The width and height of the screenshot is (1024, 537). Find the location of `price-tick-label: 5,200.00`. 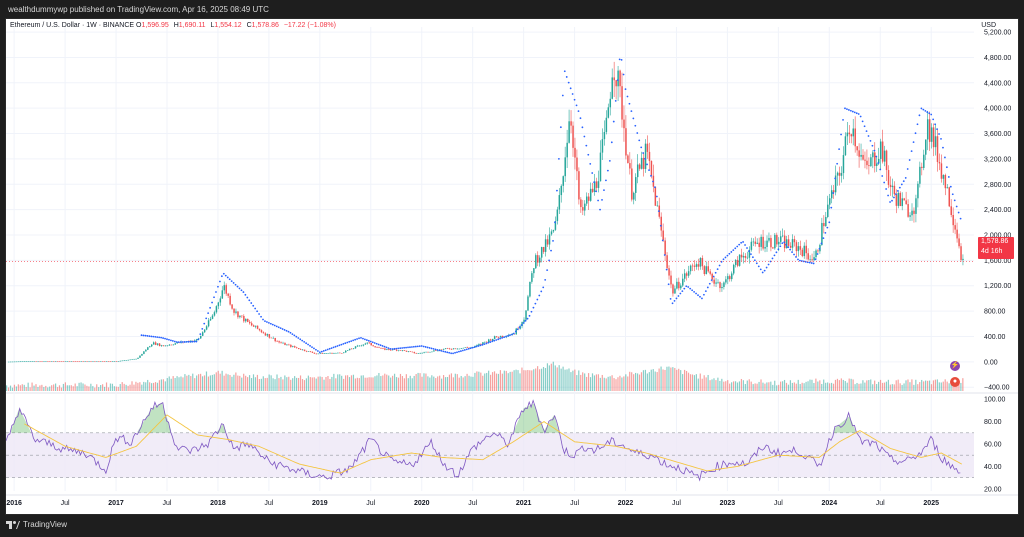

price-tick-label: 5,200.00 is located at coordinates (997, 33).